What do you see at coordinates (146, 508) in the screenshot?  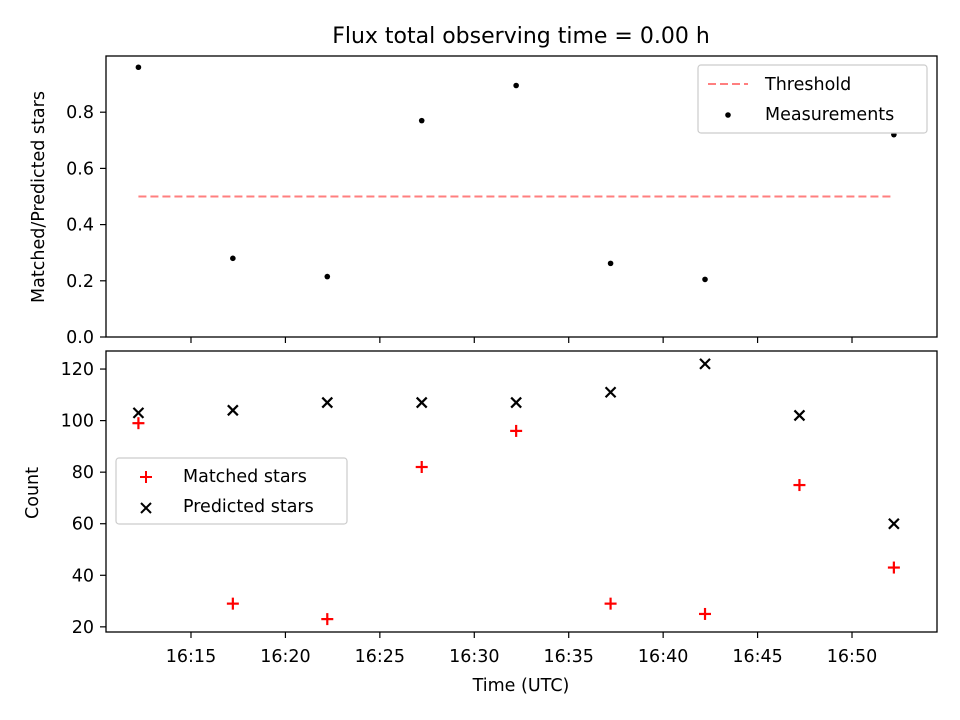 I see `legend-predicted-swatch` at bounding box center [146, 508].